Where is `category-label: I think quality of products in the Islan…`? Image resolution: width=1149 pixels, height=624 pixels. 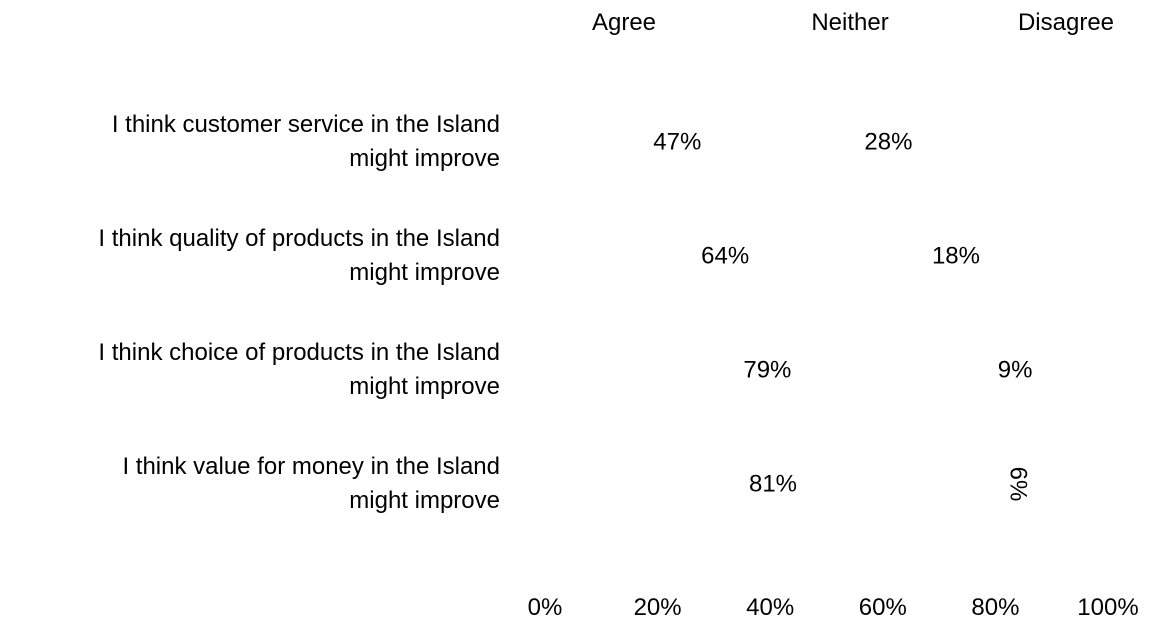
category-label: I think quality of products in the Islan… is located at coordinates (299, 255).